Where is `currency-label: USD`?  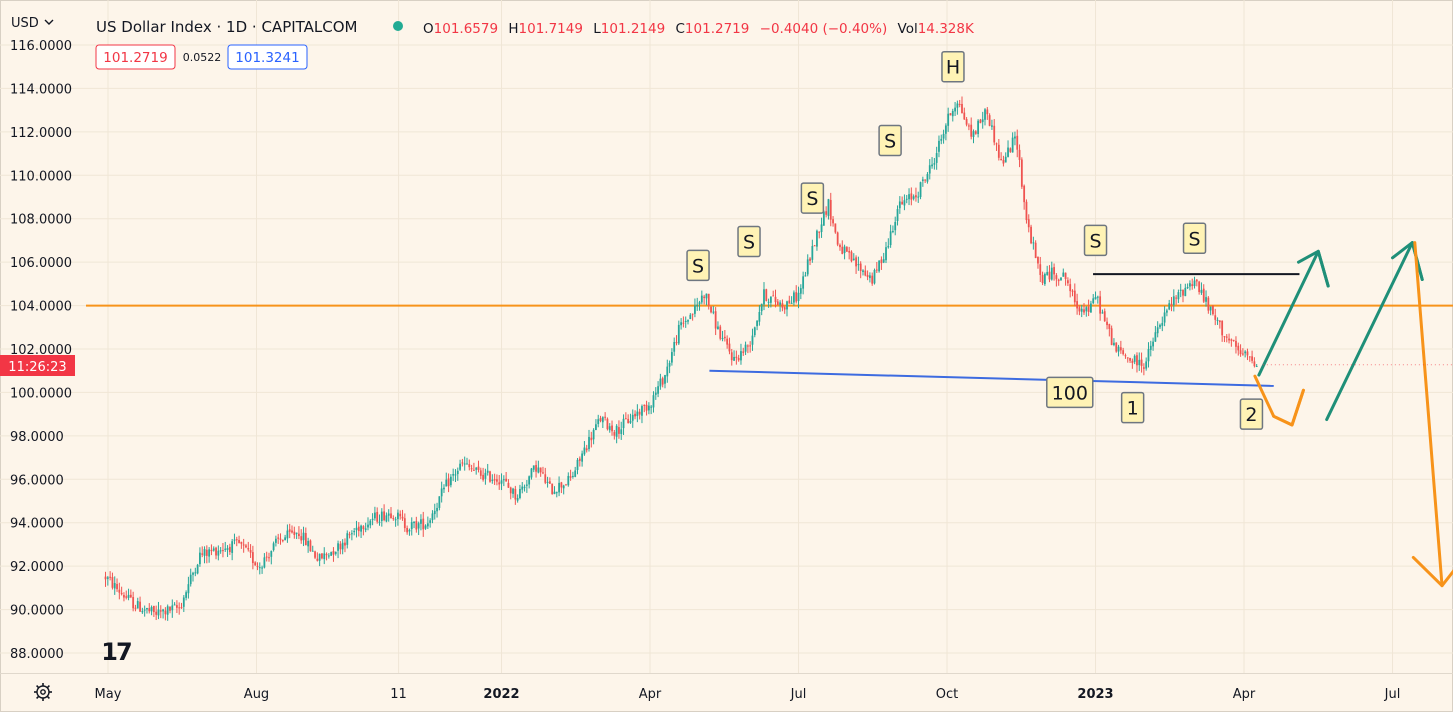
currency-label: USD is located at coordinates (25, 23).